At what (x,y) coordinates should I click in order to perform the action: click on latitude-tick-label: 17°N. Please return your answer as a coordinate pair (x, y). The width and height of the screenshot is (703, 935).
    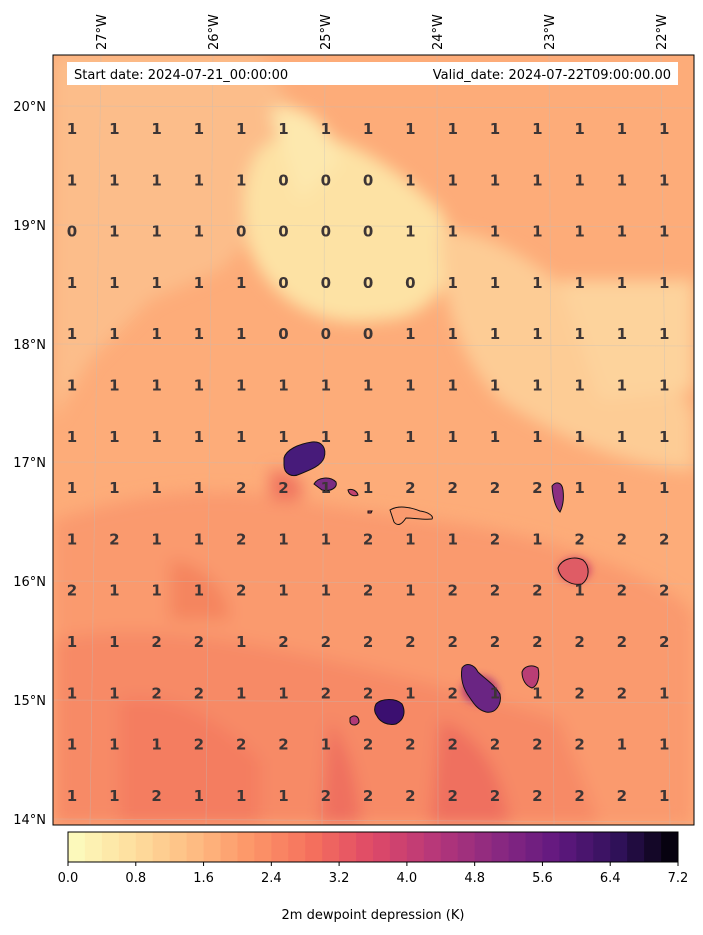
    Looking at the image, I should click on (29, 463).